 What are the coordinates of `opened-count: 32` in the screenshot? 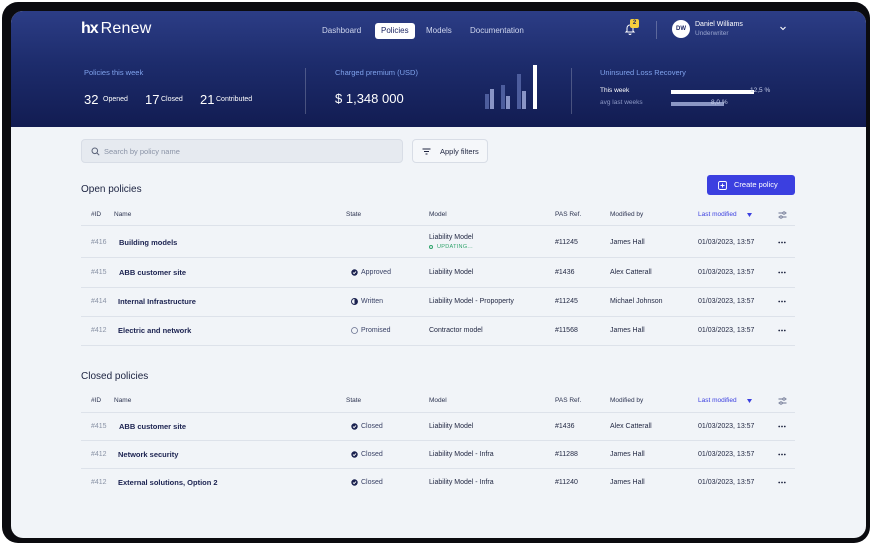 It's located at (91, 99).